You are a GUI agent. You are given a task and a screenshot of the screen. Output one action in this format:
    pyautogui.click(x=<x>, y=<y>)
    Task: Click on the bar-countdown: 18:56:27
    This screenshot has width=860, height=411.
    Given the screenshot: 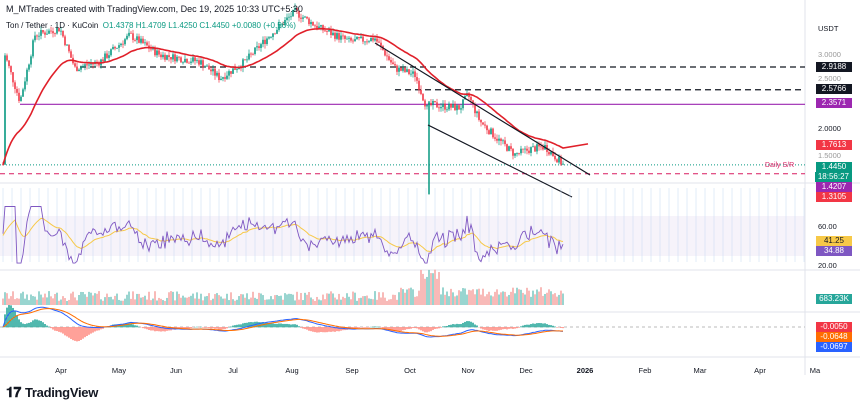 What is the action you would take?
    pyautogui.click(x=833, y=177)
    